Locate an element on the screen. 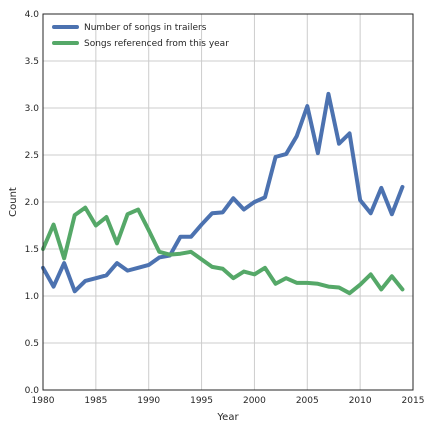  x-tick-label: 1985 is located at coordinates (95, 401).